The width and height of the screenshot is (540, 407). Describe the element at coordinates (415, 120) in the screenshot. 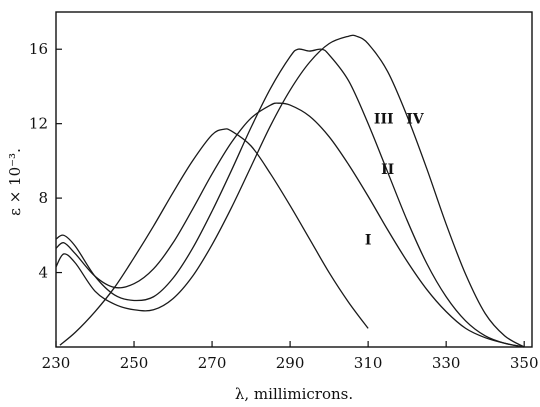

I see `curve-label-iv: IV` at that location.